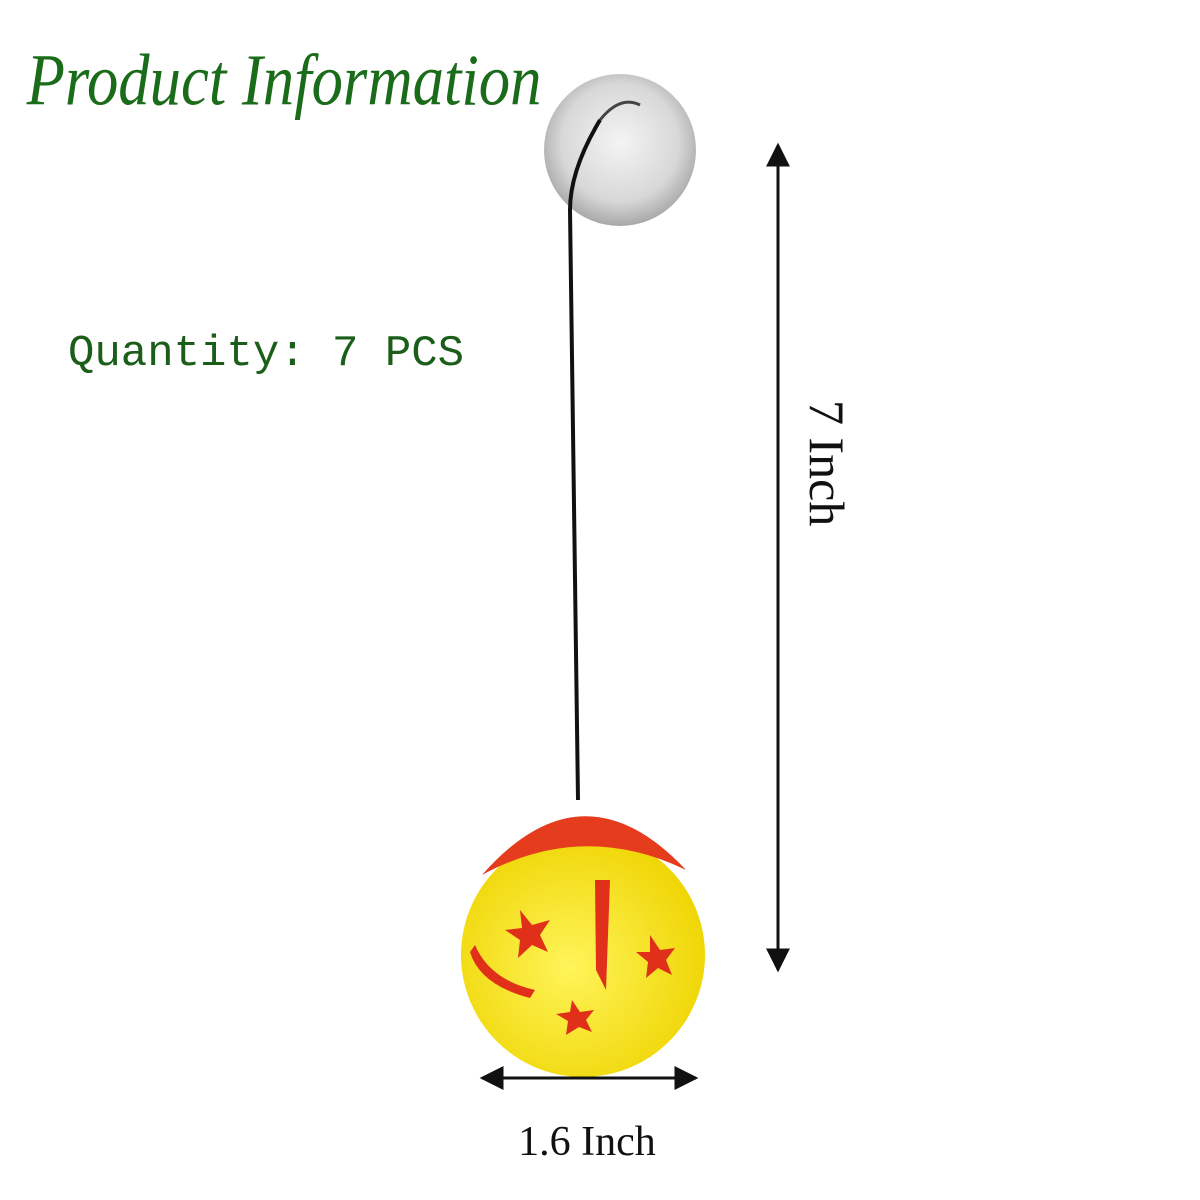  I want to click on quantity: Quantity: 7 PCS, so click(266, 354).